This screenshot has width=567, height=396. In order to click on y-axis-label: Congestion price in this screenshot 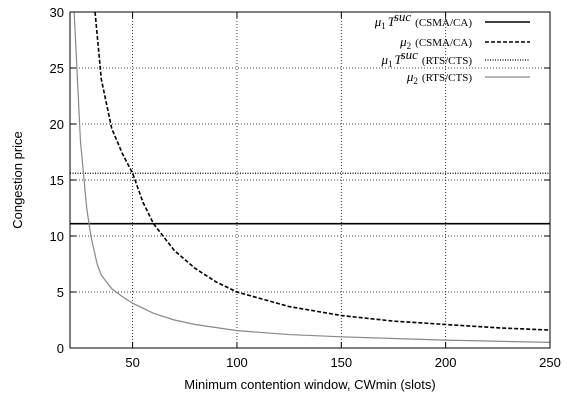, I will do `click(17, 180)`.